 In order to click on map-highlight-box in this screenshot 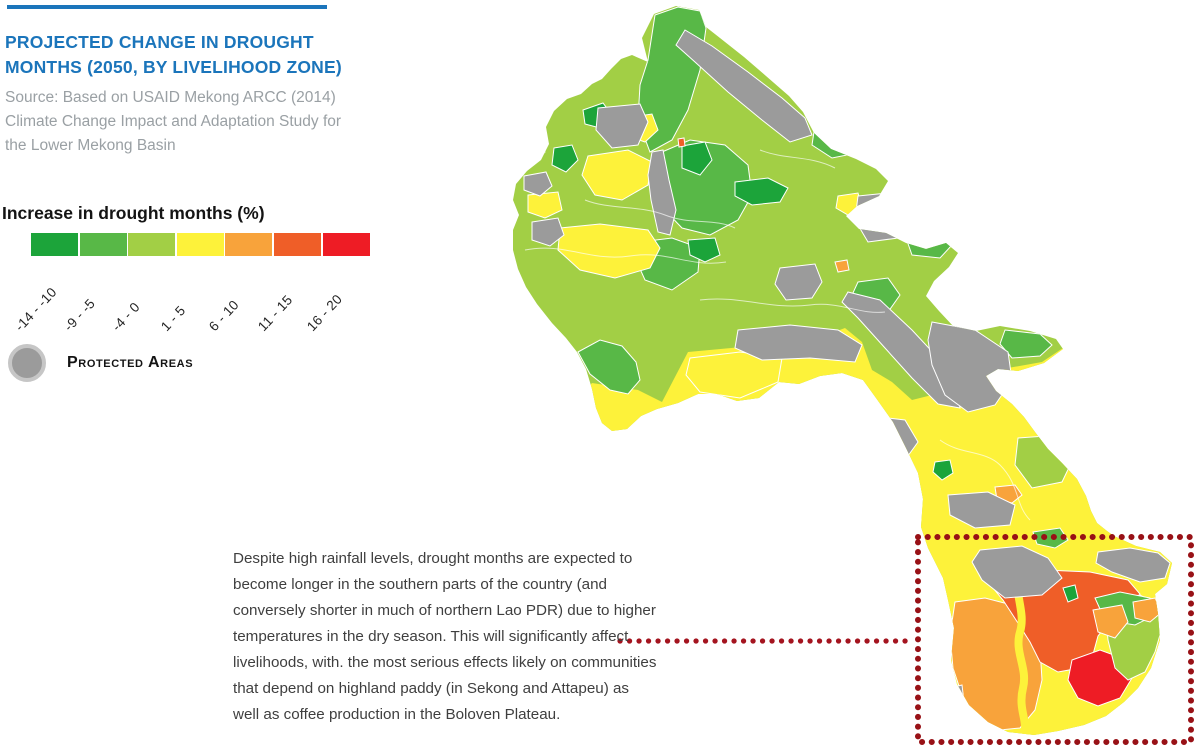, I will do `click(905, 639)`.